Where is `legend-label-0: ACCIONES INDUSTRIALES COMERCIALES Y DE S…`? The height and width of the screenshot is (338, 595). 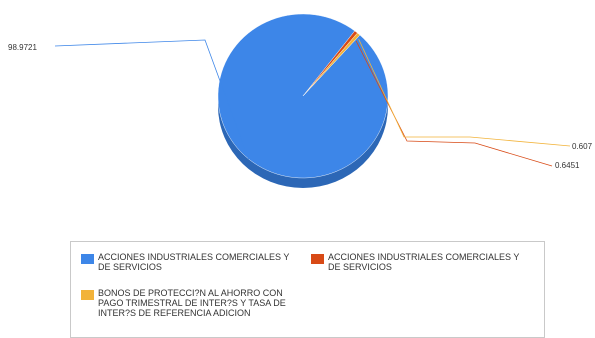 legend-label-0: ACCIONES INDUSTRIALES COMERCIALES Y DE S… is located at coordinates (194, 262).